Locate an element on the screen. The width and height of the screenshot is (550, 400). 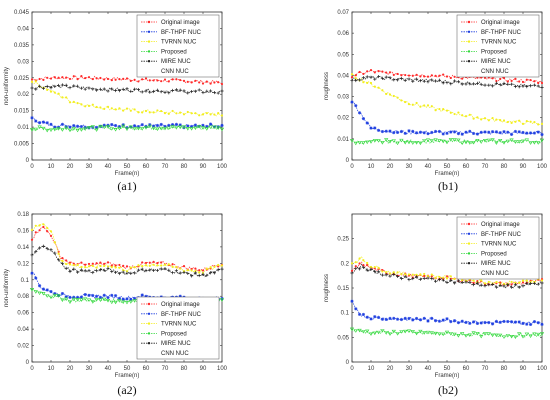
x-tick-label: 70 is located at coordinates (165, 167).